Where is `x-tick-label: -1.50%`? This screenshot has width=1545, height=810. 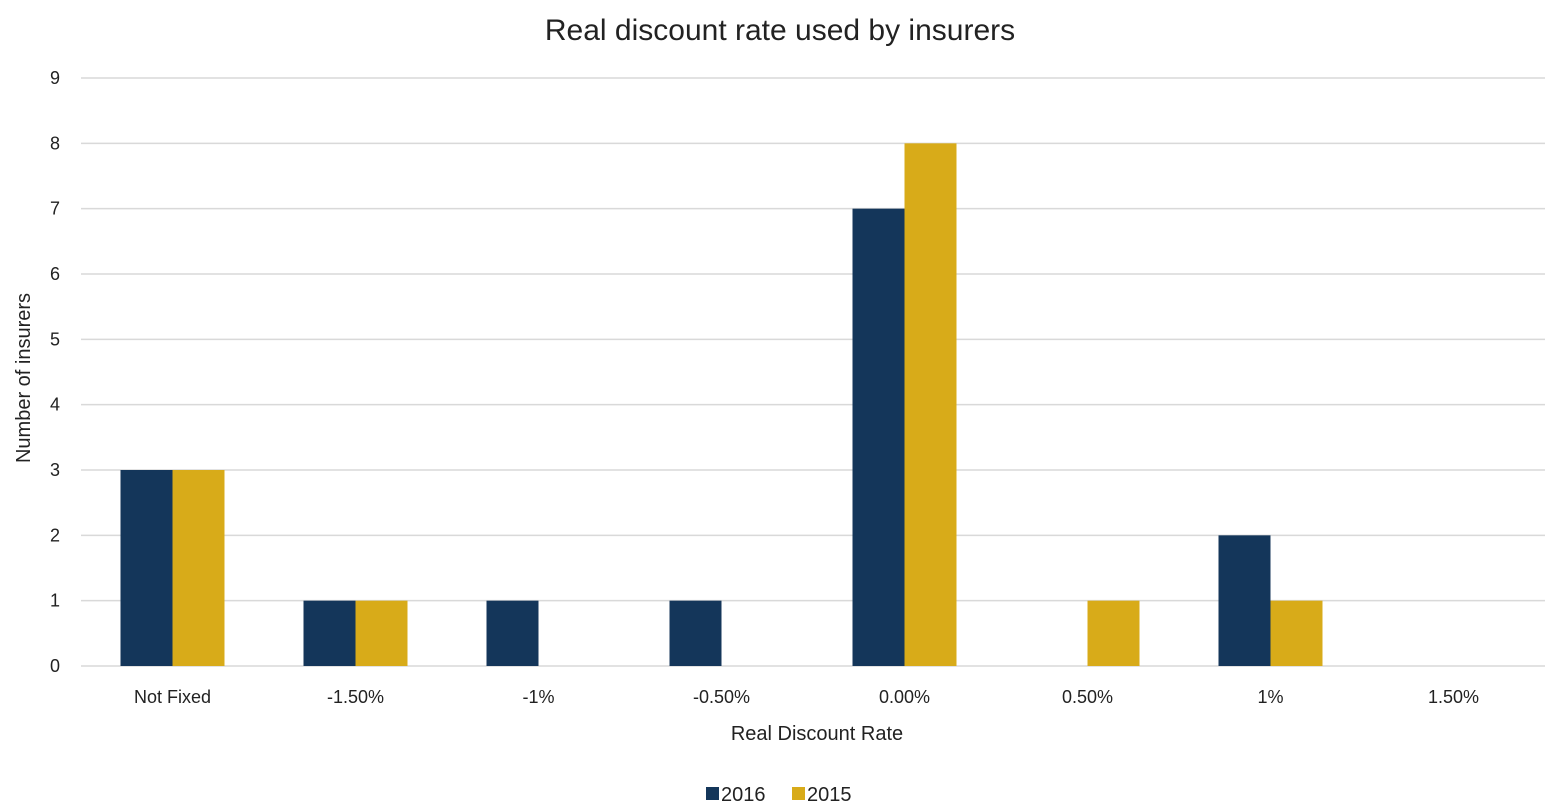 x-tick-label: -1.50% is located at coordinates (355, 697).